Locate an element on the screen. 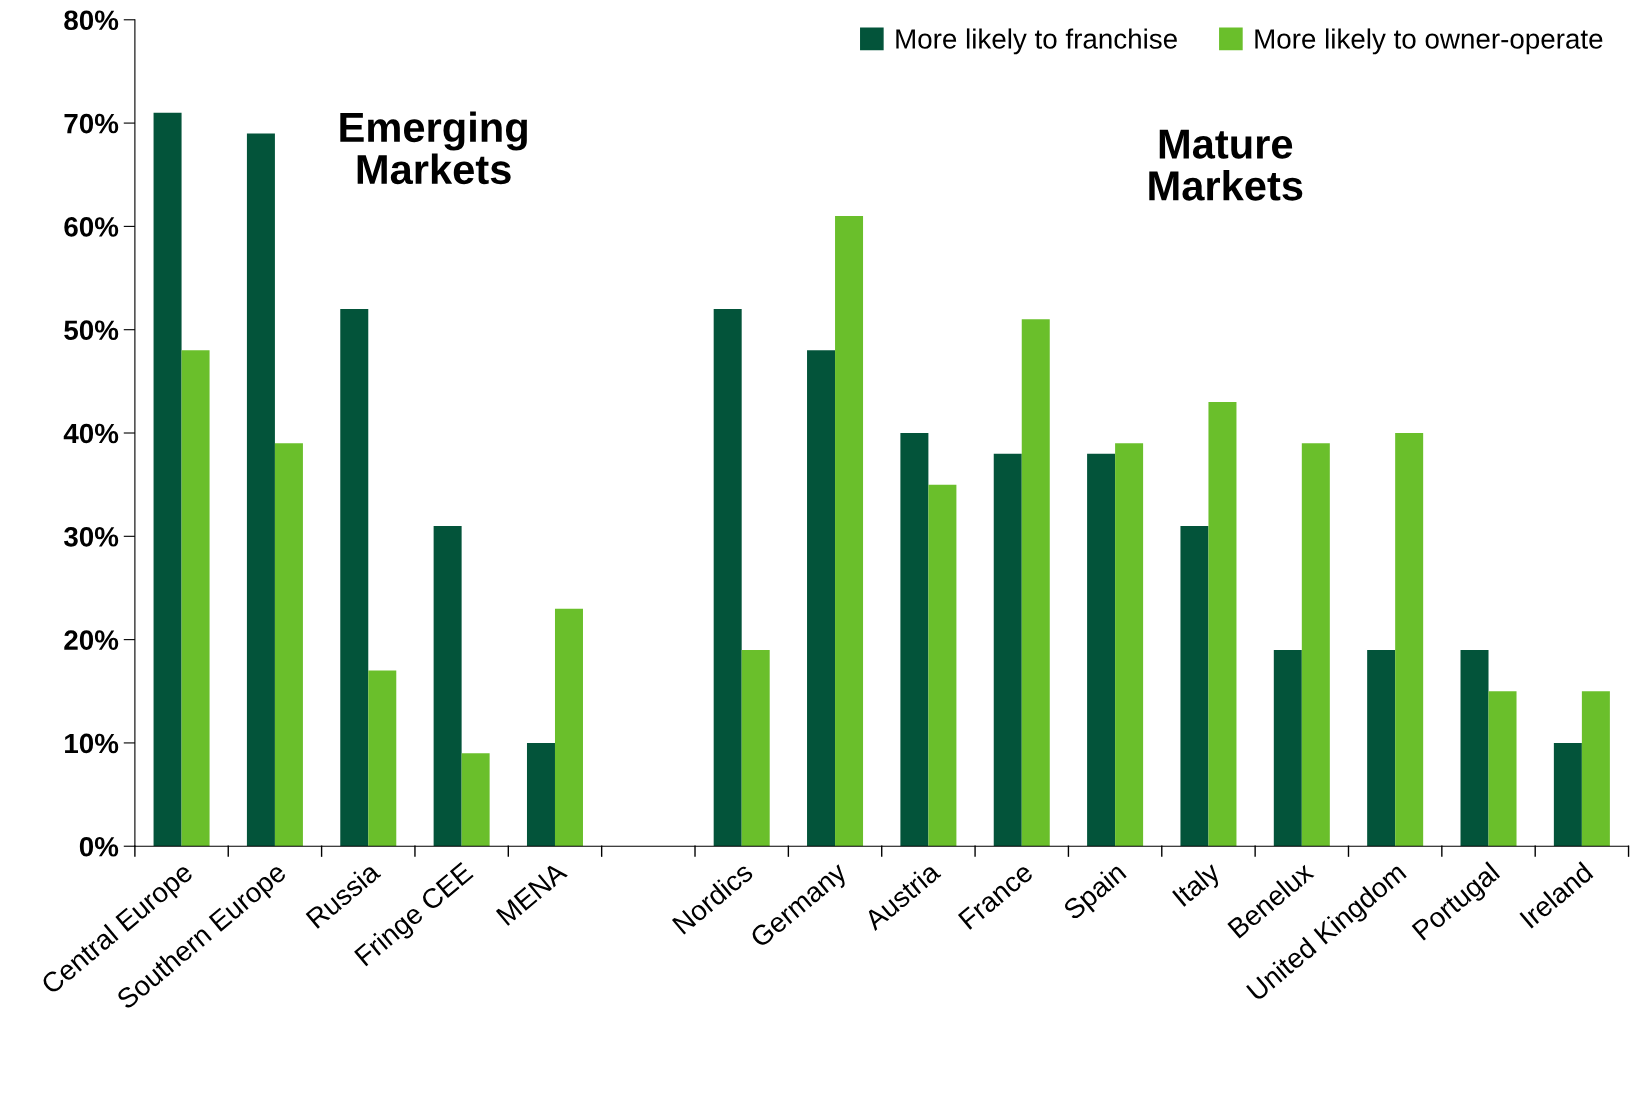 The height and width of the screenshot is (1099, 1645). y-tick-label: 40% is located at coordinates (91, 433).